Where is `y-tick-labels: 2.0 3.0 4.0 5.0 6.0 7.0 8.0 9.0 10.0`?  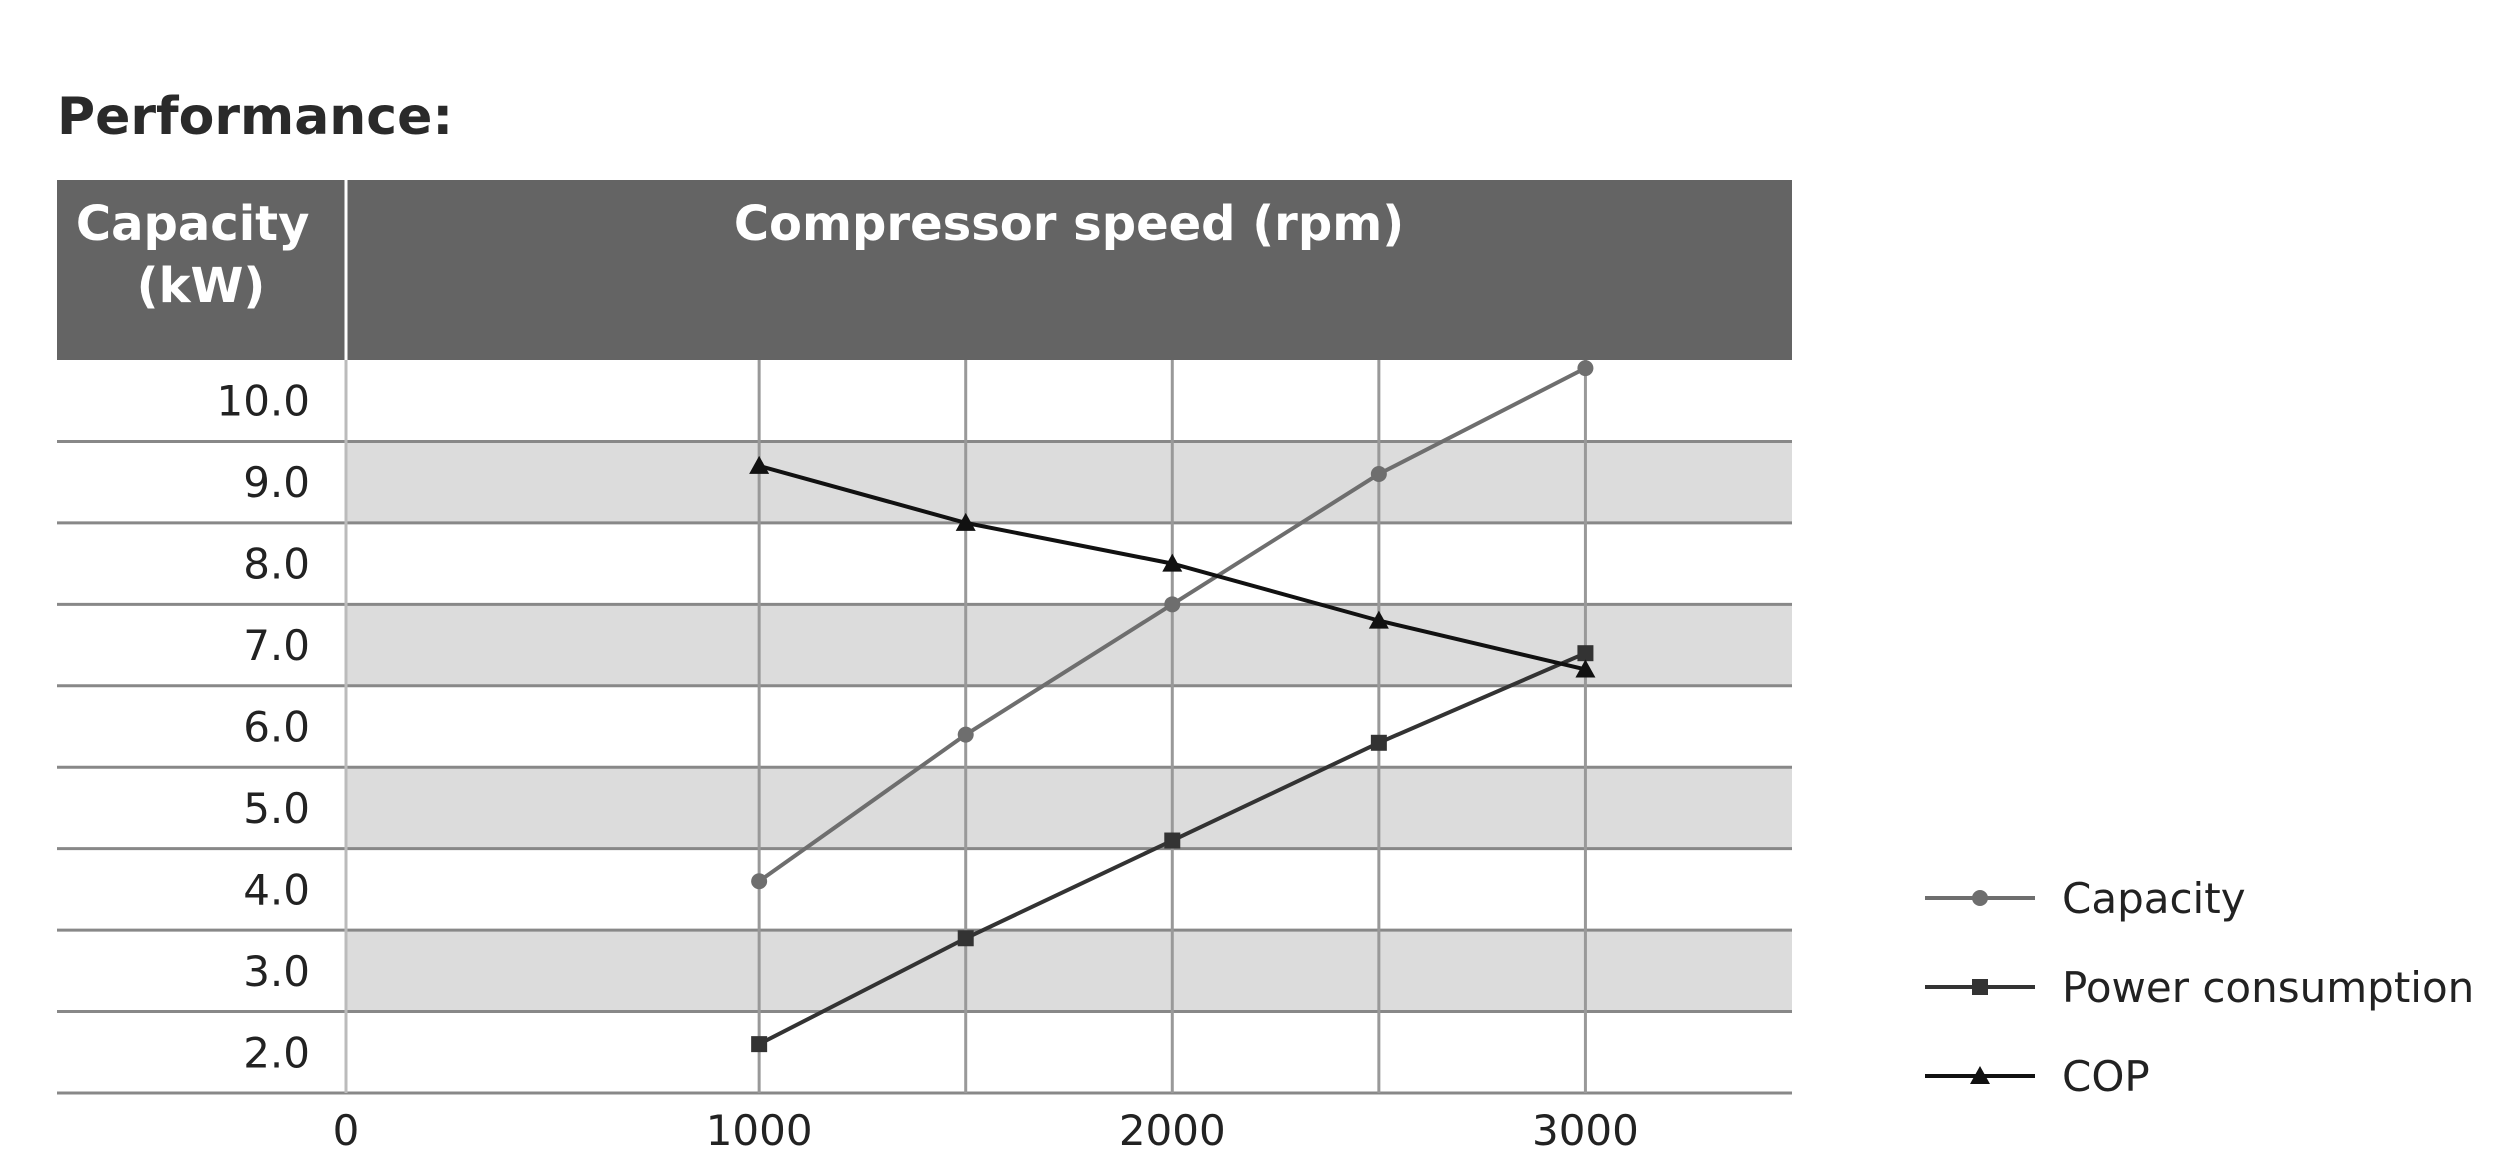 y-tick-labels: 2.0 3.0 4.0 5.0 6.0 7.0 8.0 9.0 10.0 is located at coordinates (263, 727).